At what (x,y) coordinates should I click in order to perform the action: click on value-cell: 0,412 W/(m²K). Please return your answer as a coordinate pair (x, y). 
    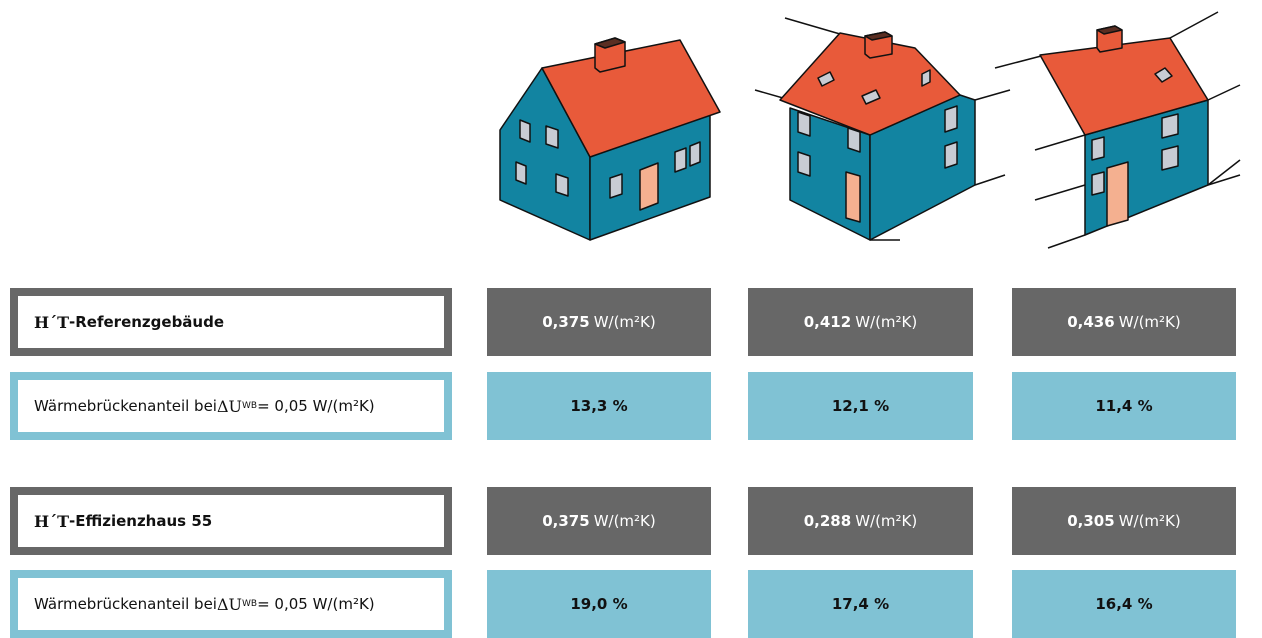
    Looking at the image, I should click on (860, 322).